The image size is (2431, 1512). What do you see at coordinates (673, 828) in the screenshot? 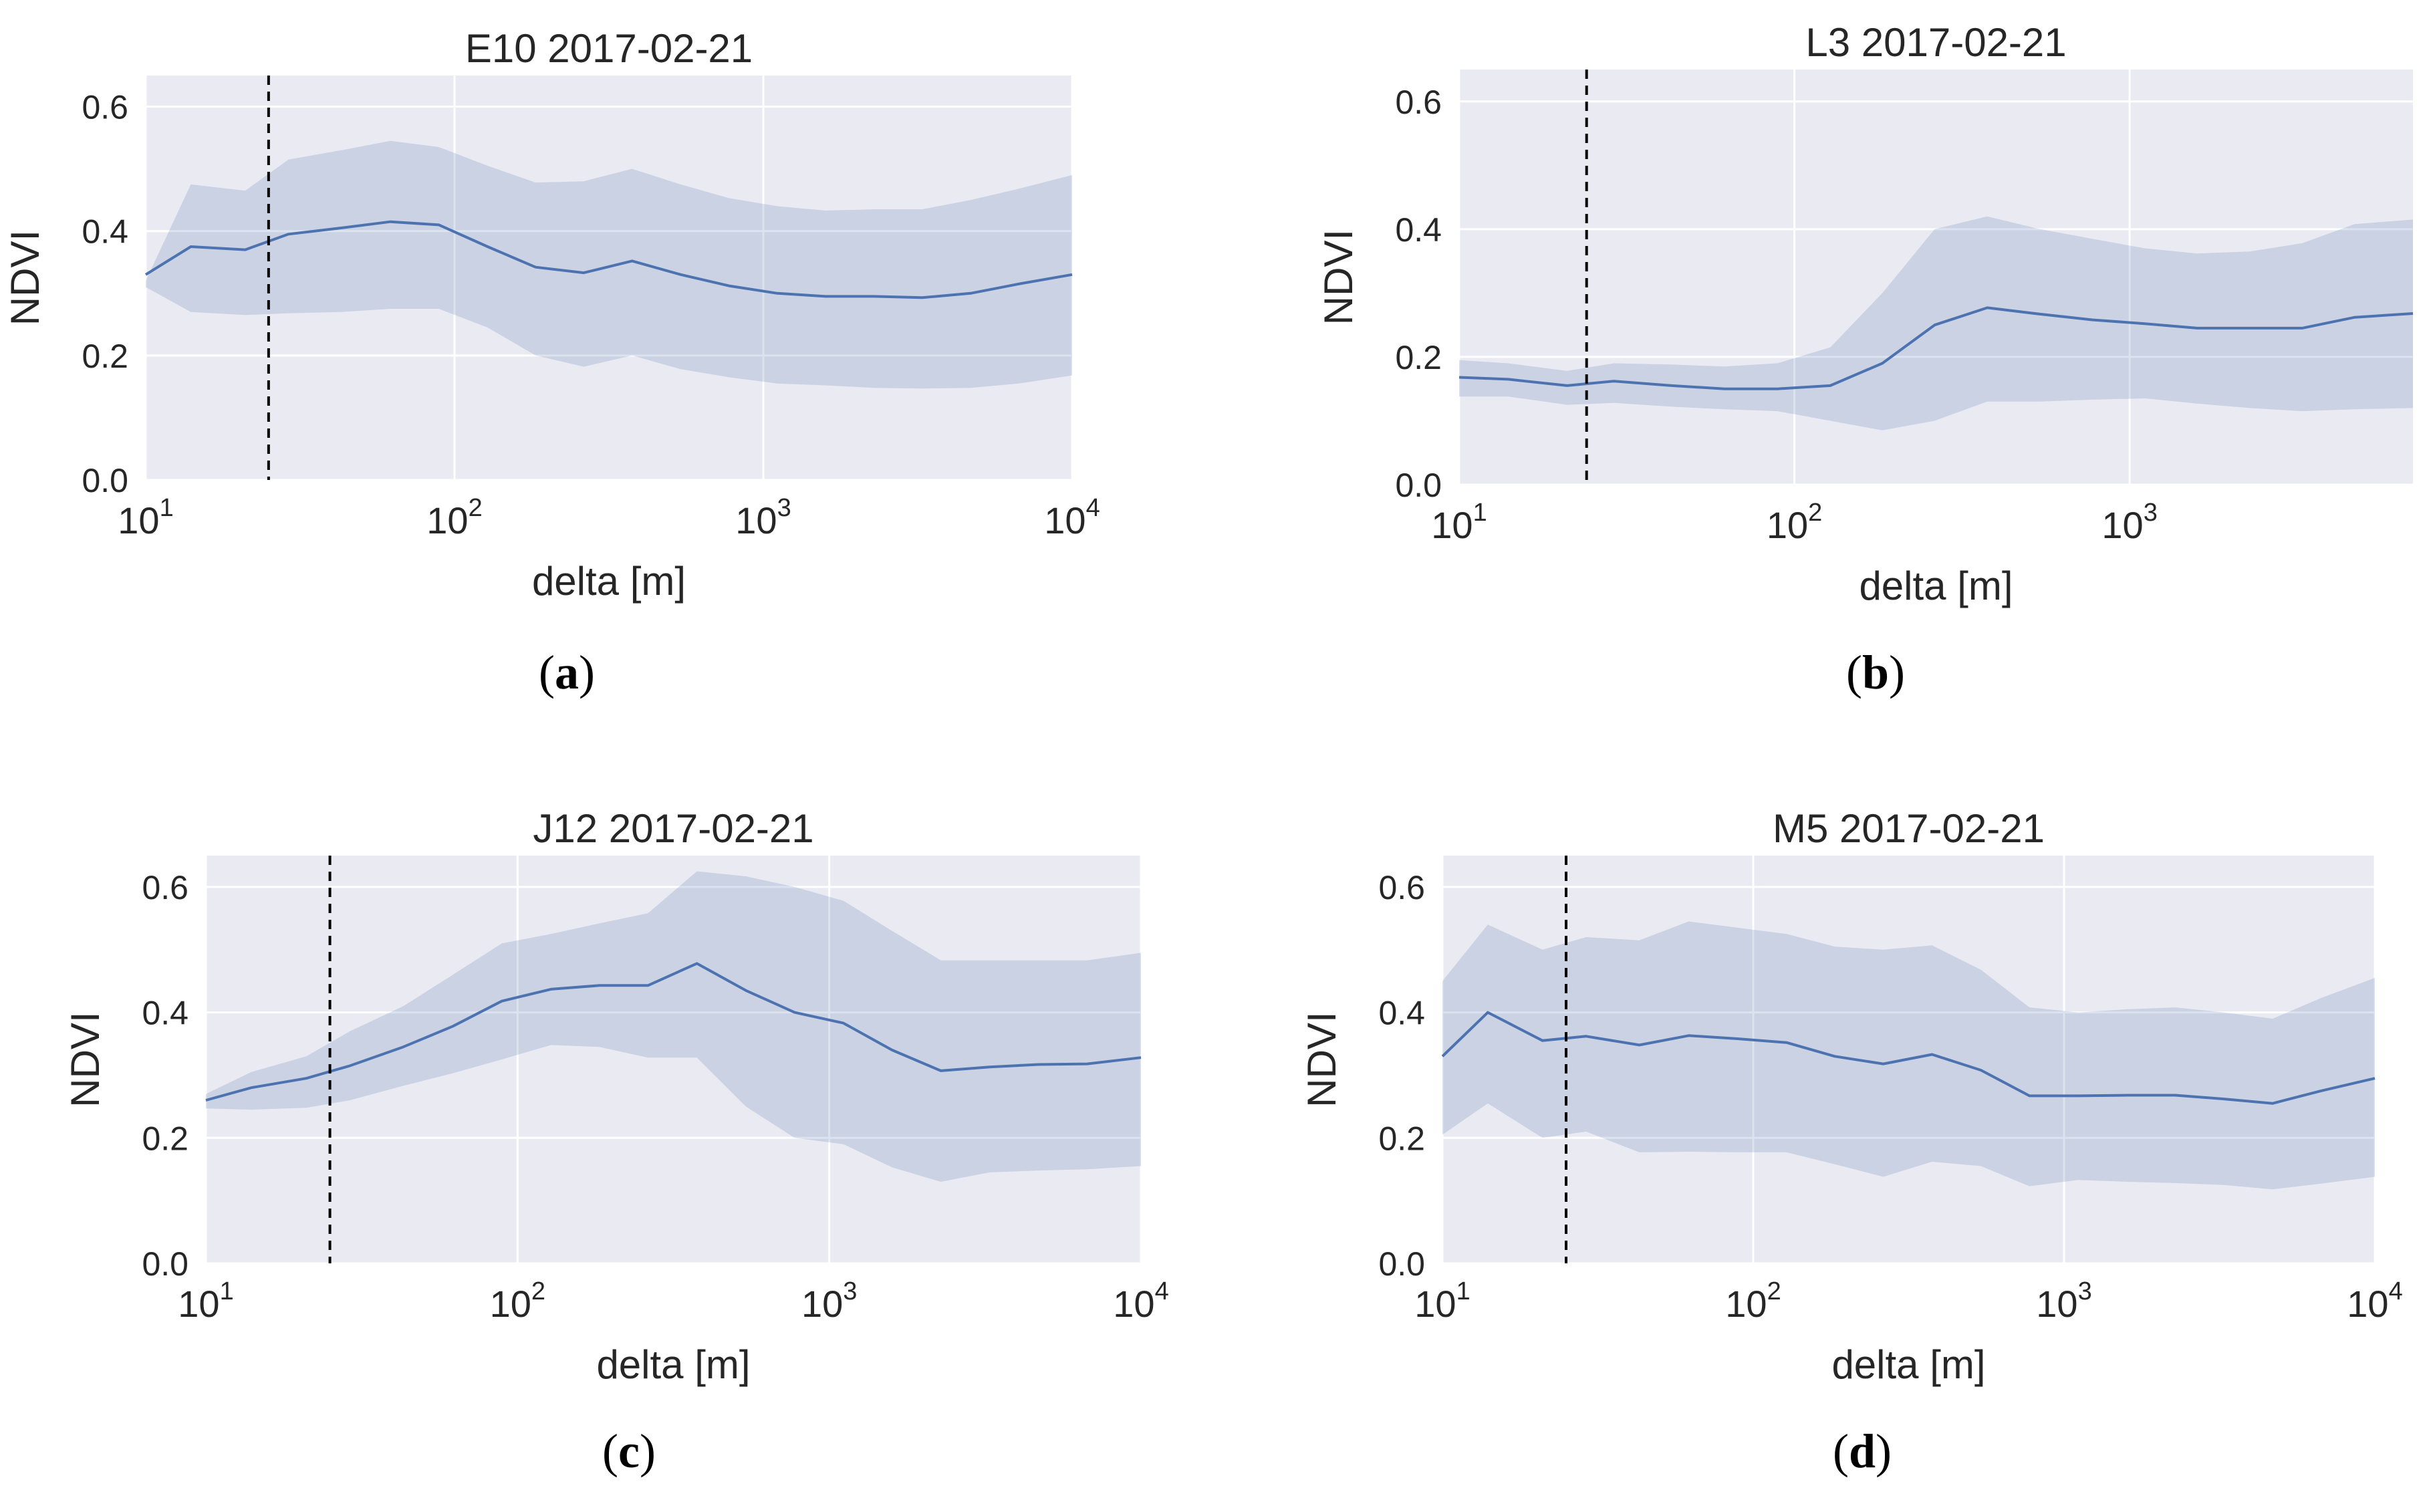
I see `chart-title: J12 2017-02-21` at bounding box center [673, 828].